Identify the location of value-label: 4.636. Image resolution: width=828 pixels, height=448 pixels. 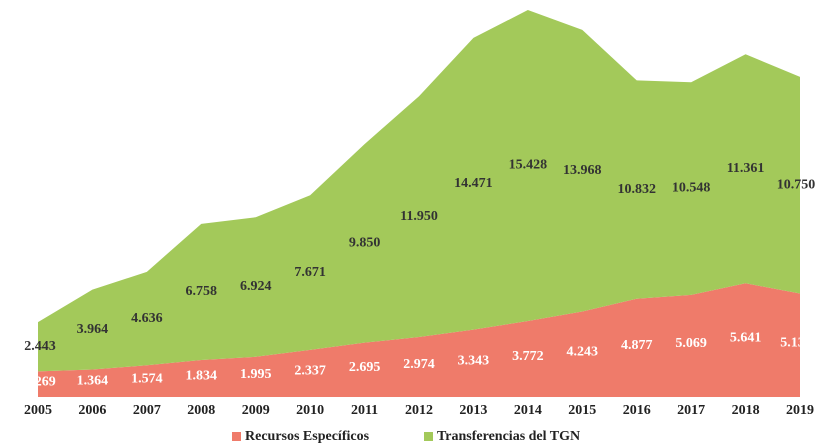
(147, 318).